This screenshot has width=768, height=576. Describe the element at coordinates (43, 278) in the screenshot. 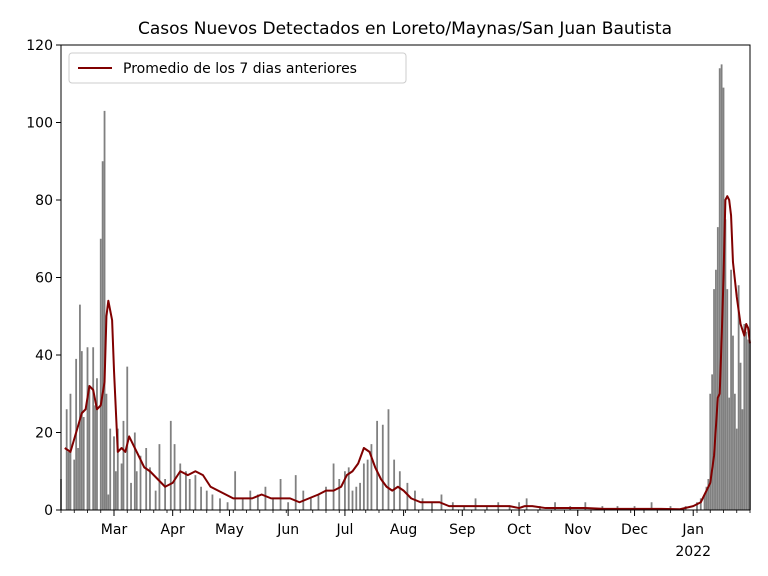

I see `y-axis: 0 20 40 60 80 100 120` at that location.